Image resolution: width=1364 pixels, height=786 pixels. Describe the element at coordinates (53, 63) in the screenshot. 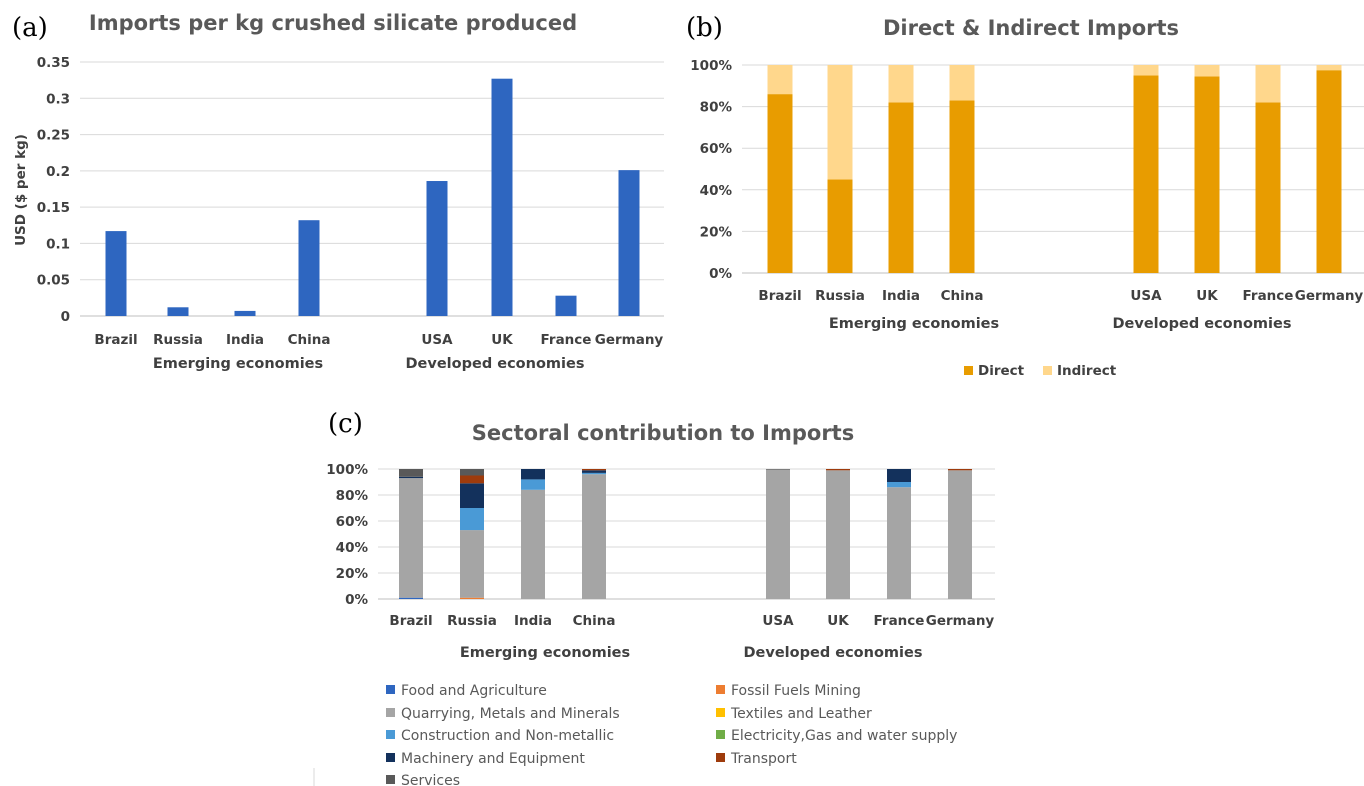

I see `y-tick-label: 0.35` at that location.